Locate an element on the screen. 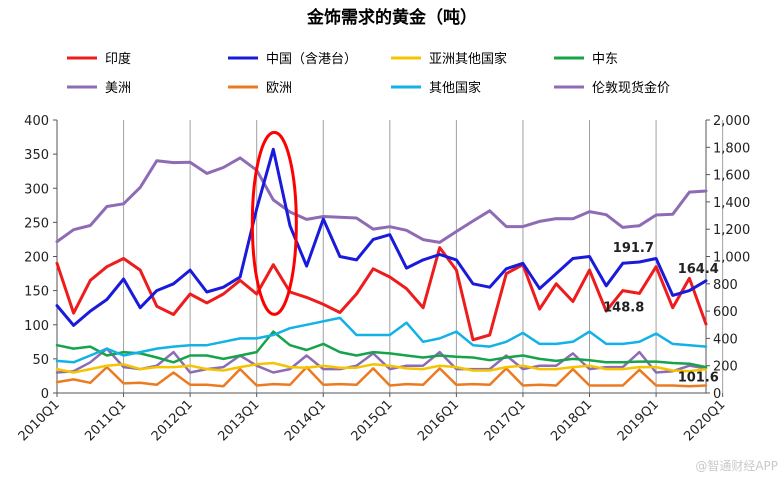 The height and width of the screenshot is (485, 784). x-tick-label: 2017Q1 is located at coordinates (505, 420).